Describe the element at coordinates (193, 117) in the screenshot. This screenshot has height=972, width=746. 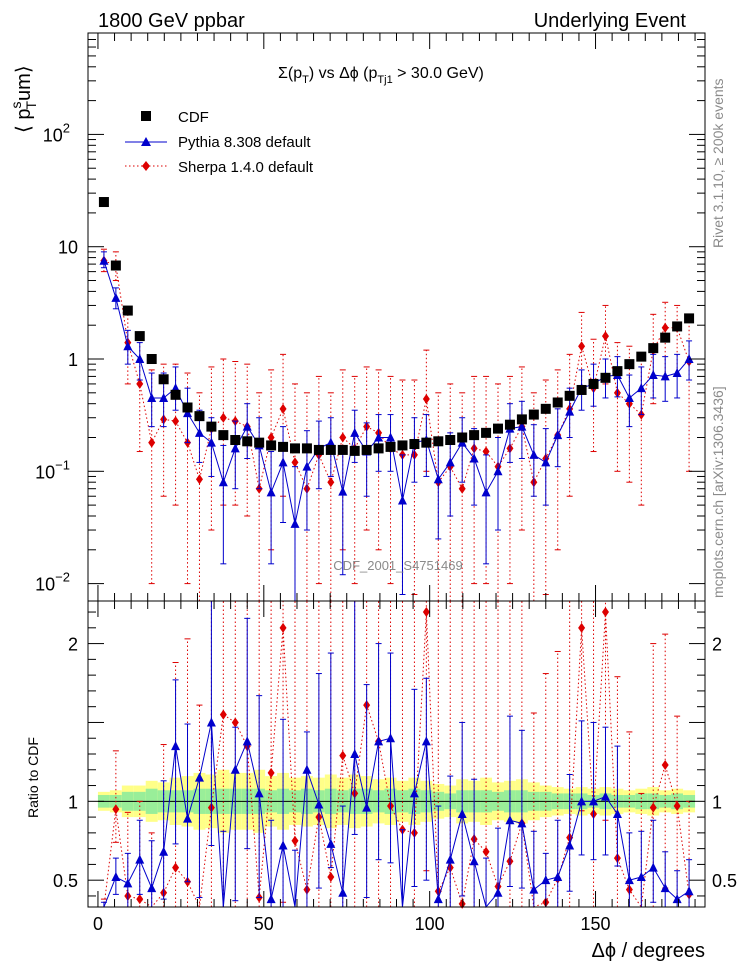
I see `legend-cdf-label: CDF` at that location.